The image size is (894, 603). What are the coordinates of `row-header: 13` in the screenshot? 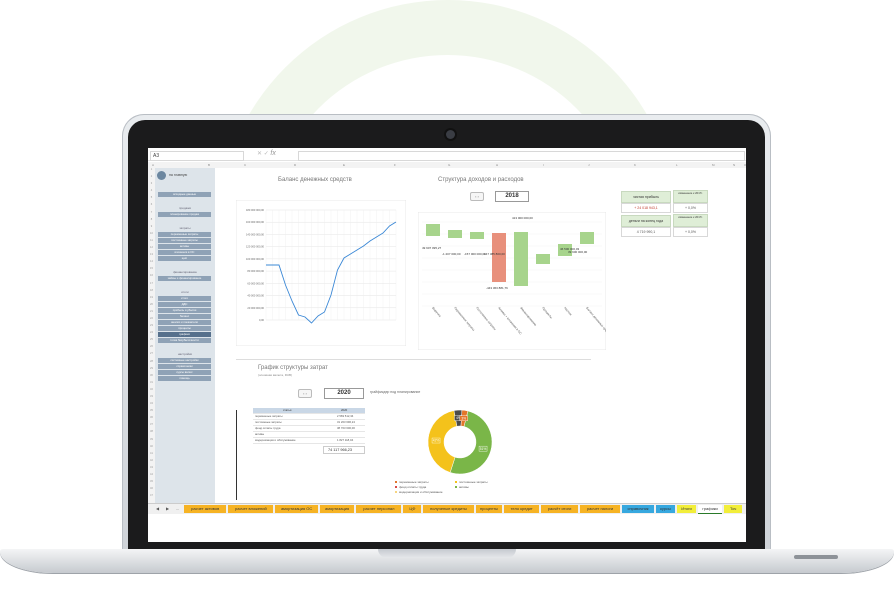 It's located at (151, 255).